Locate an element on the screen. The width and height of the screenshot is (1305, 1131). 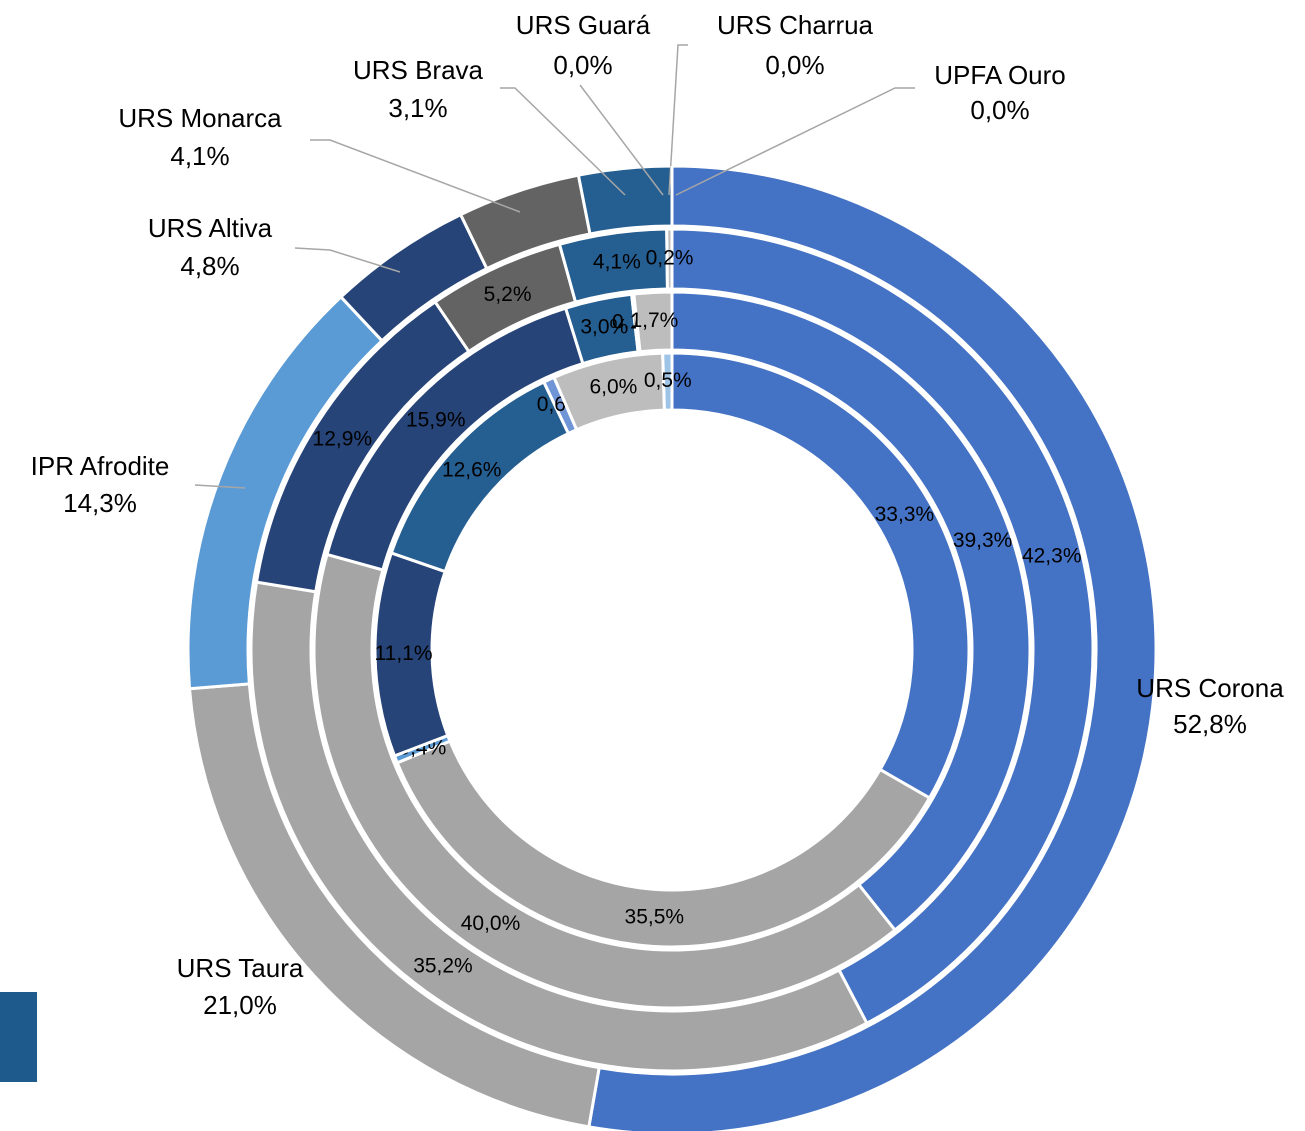
data-label: 42,3% is located at coordinates (1052, 555).